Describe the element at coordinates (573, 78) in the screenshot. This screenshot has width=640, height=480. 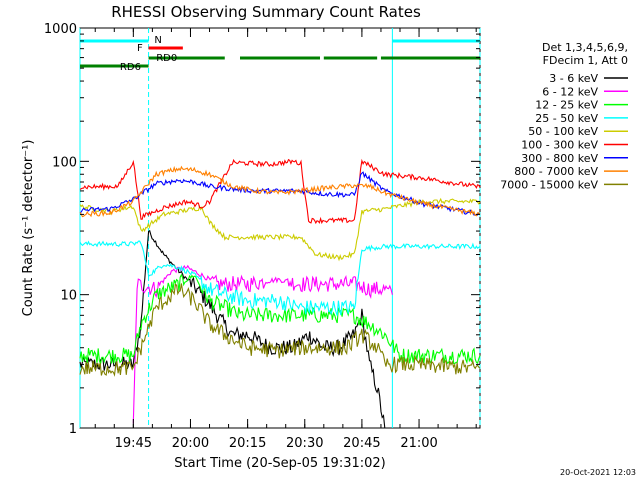
I see `legend-label: 3 - 6 keV` at that location.